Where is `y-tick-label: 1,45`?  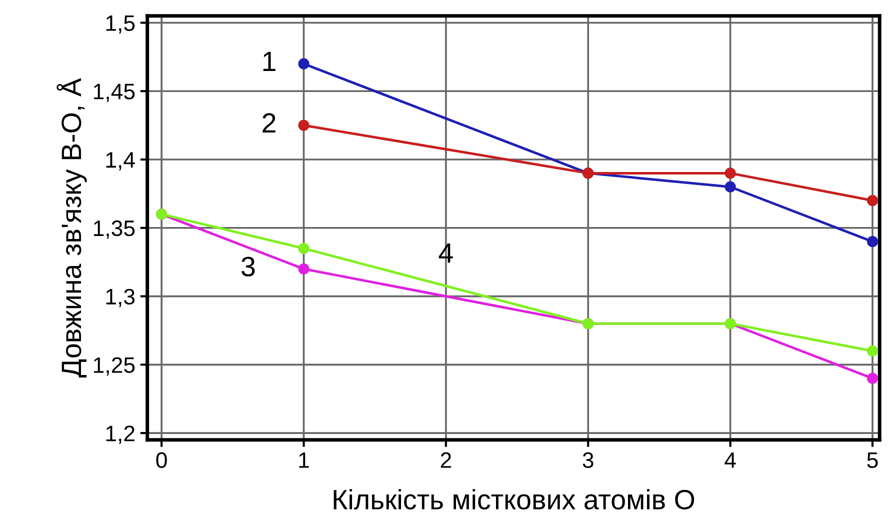
y-tick-label: 1,45 is located at coordinates (114, 93).